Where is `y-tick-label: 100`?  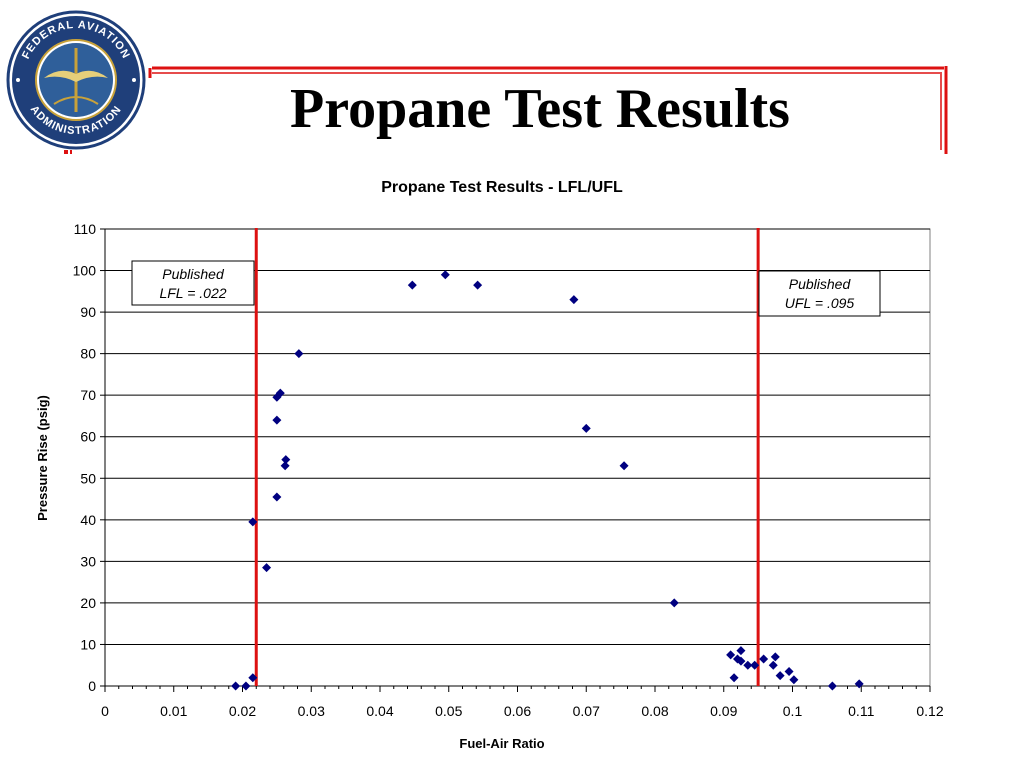
y-tick-label: 100 is located at coordinates (85, 271).